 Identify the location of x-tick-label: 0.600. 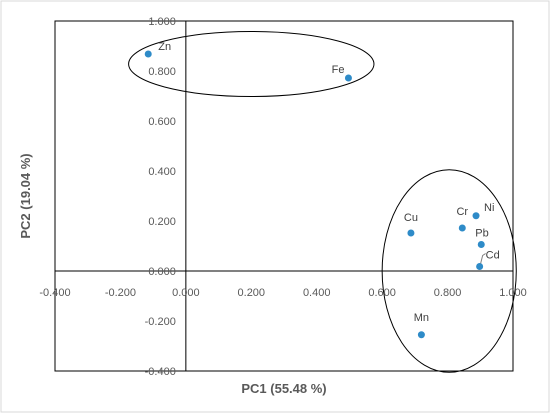
(382, 293).